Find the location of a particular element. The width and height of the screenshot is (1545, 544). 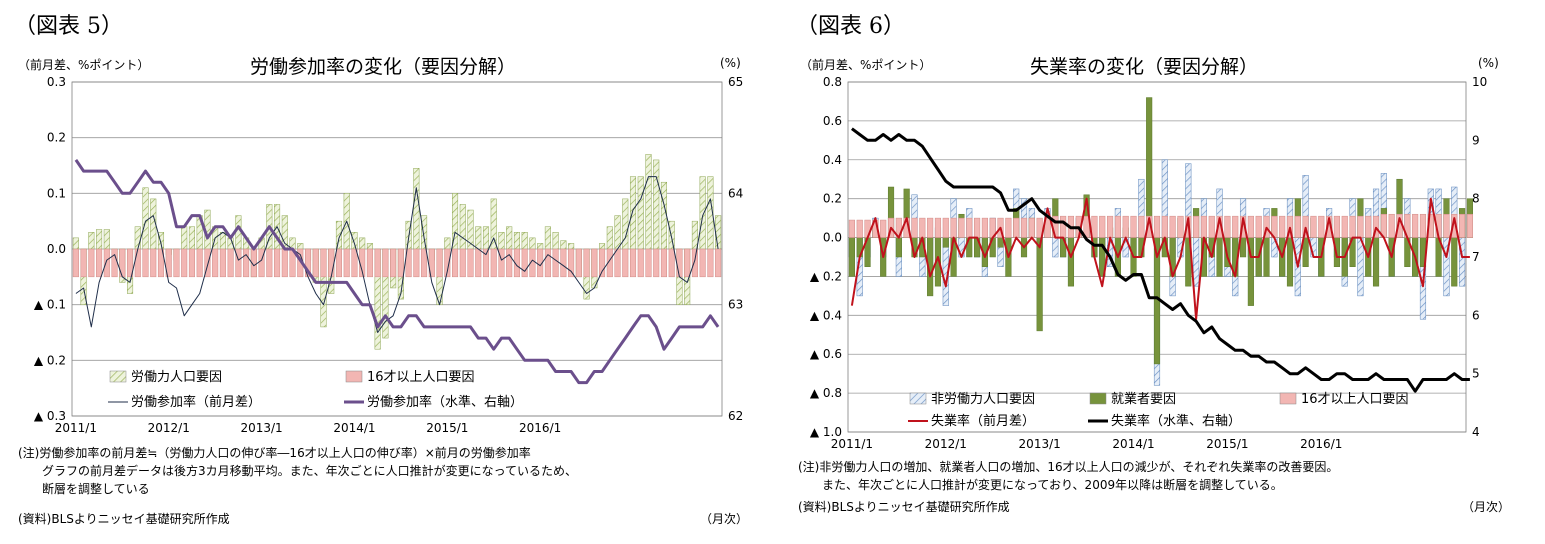

legend-entry-R-0: 非労働力人口要因 is located at coordinates (972, 399).